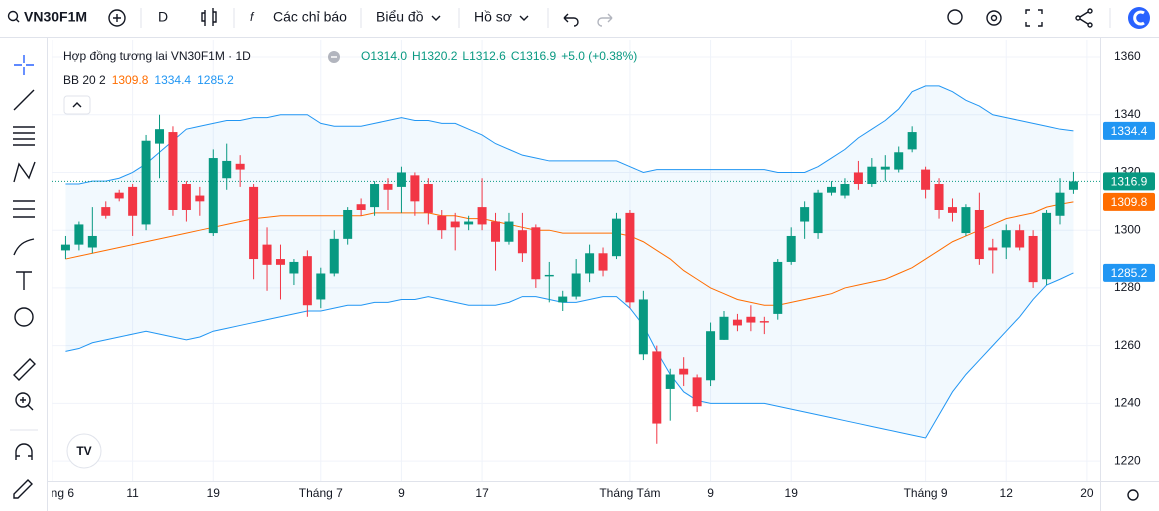 The image size is (1159, 511). What do you see at coordinates (1084, 18) in the screenshot?
I see `share-lines` at bounding box center [1084, 18].